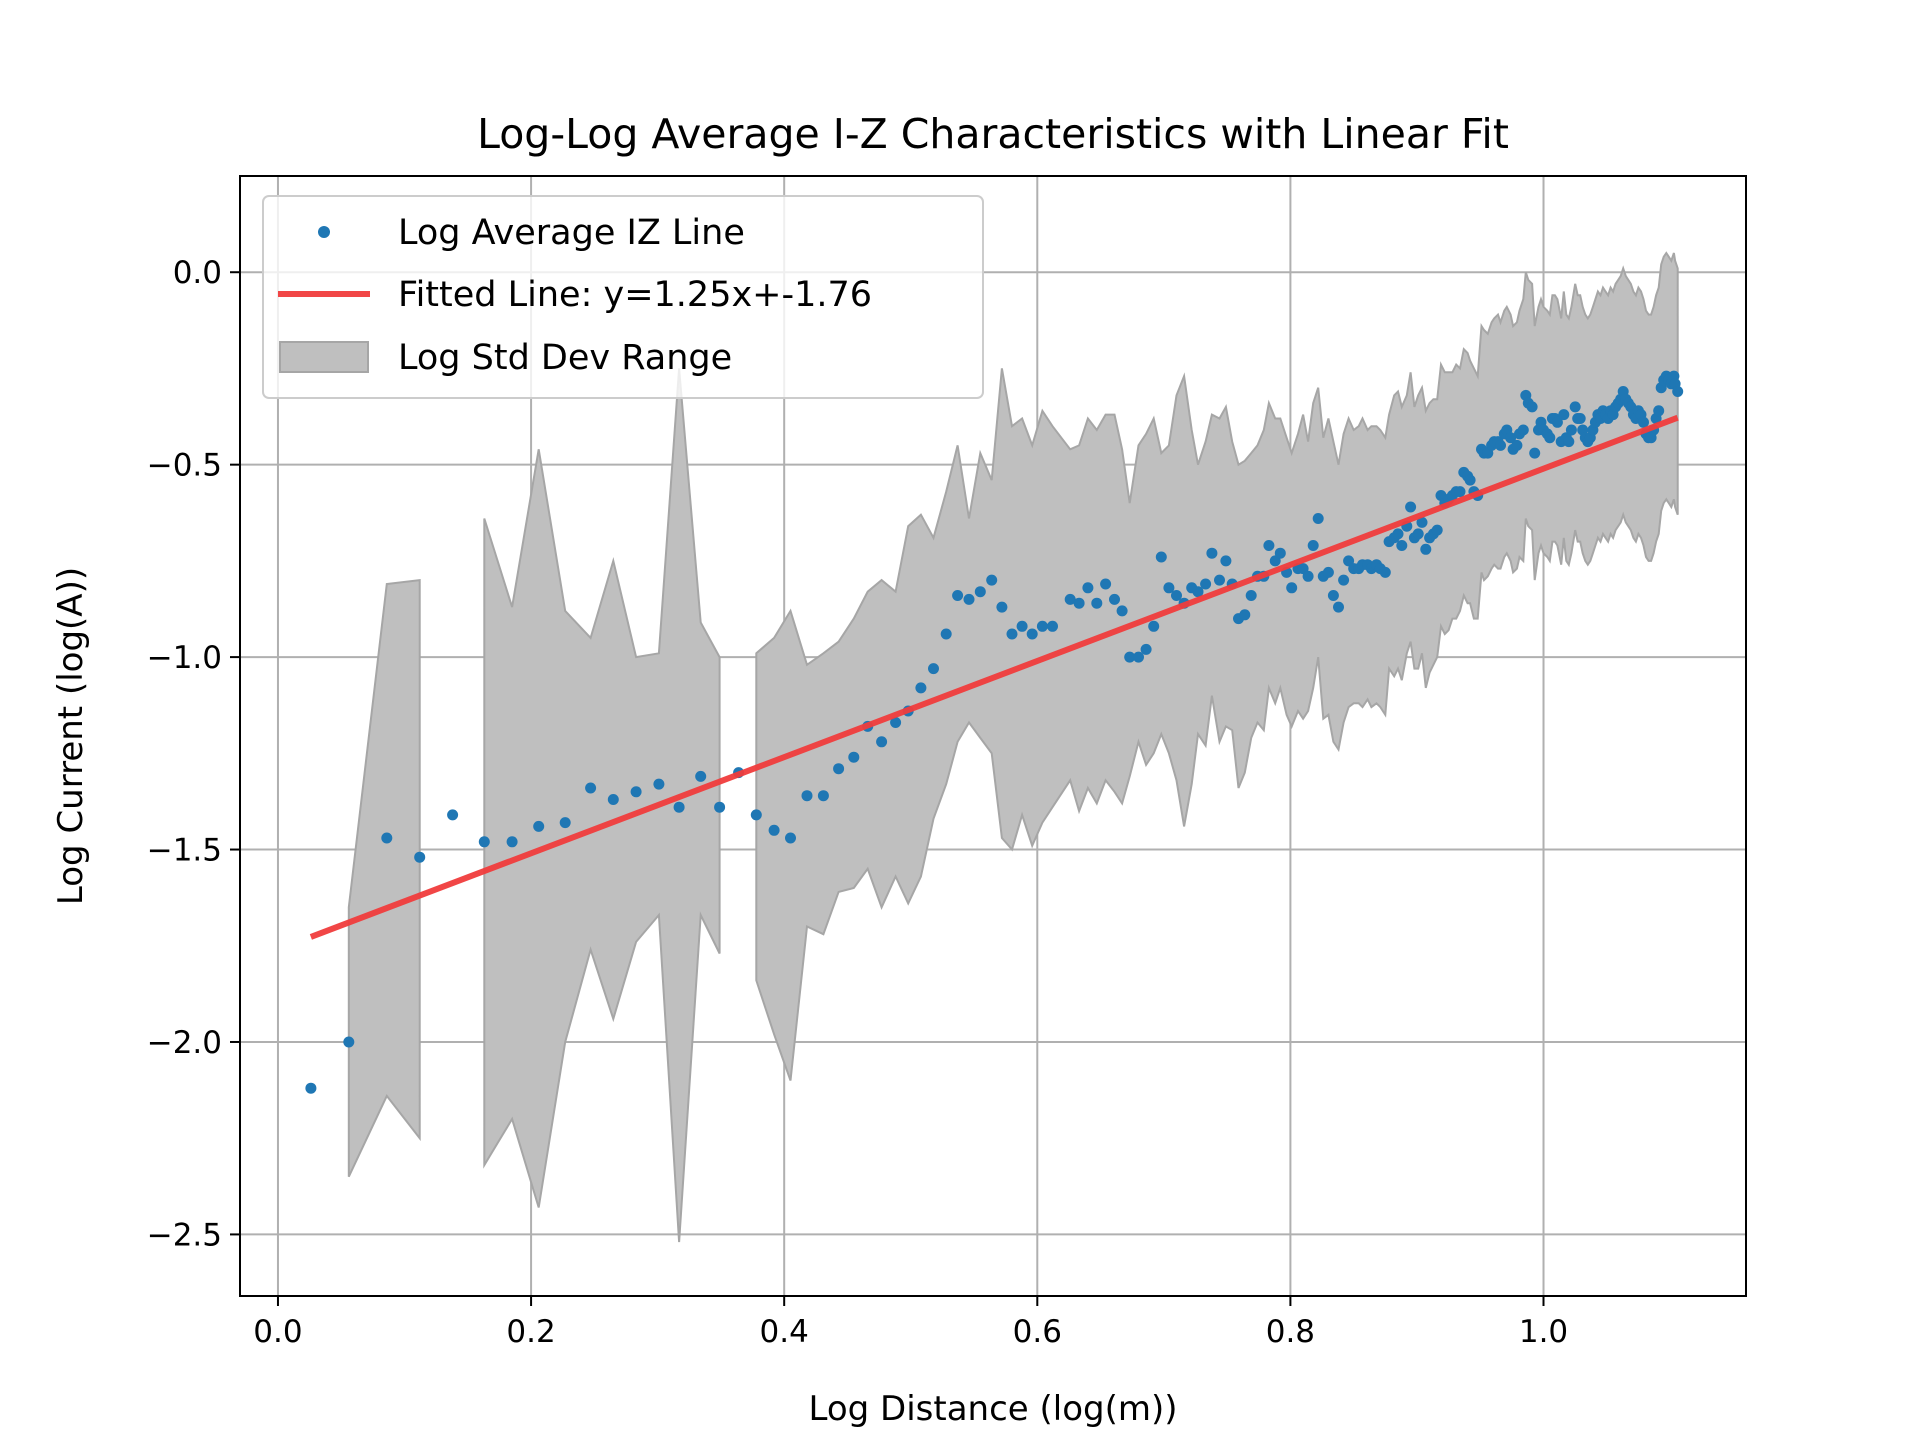 The height and width of the screenshot is (1440, 1920). Describe the element at coordinates (277, 1332) in the screenshot. I see `x-tick-label: 0.0` at that location.